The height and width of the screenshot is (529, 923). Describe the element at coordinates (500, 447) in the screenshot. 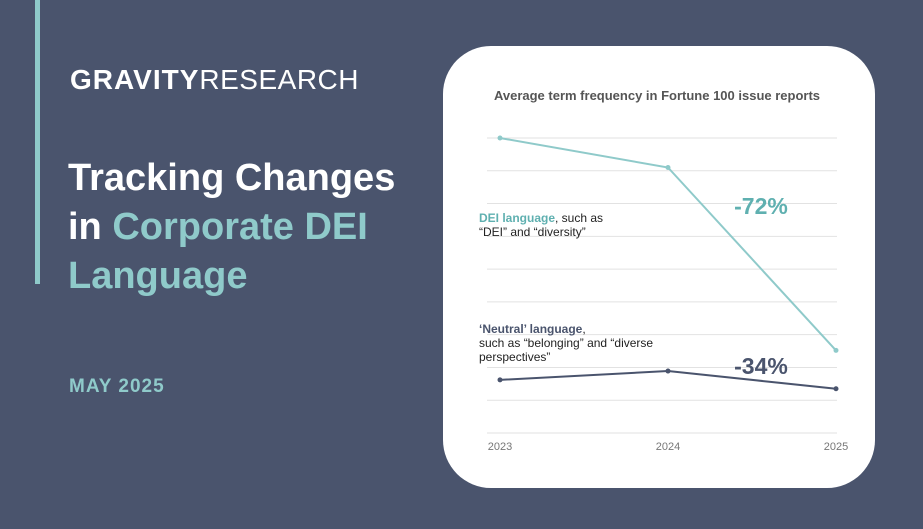

I see `x-tick-label: 2023` at that location.